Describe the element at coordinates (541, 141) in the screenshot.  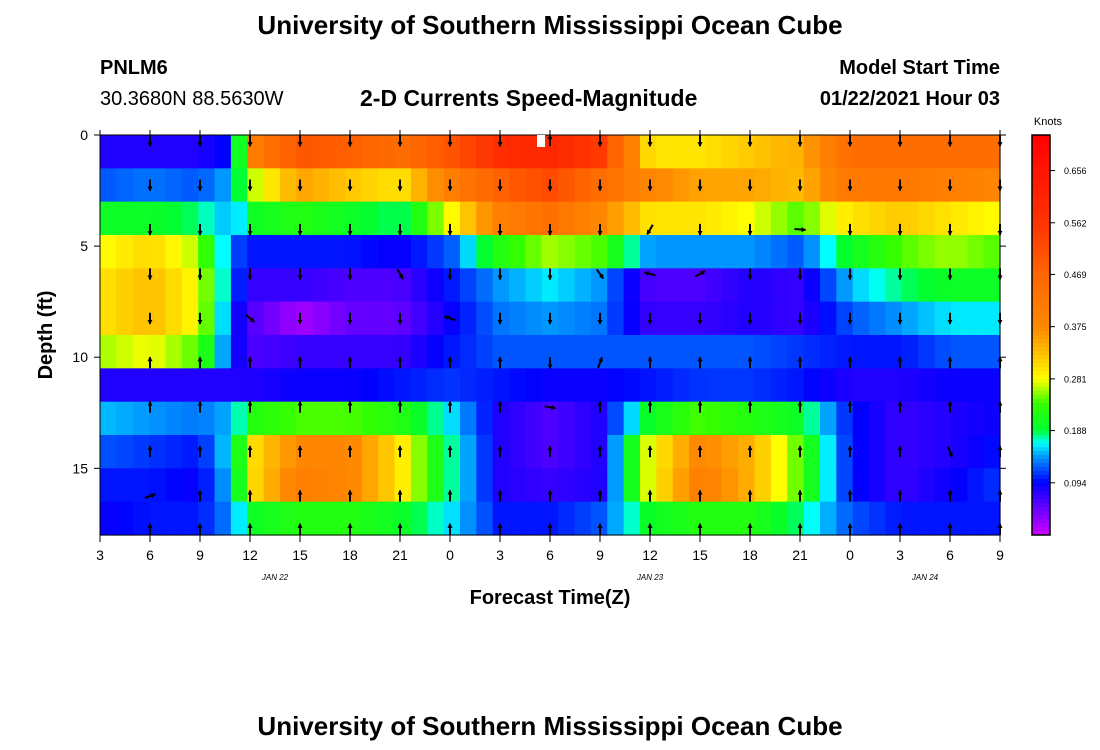
I see `plot-marker` at that location.